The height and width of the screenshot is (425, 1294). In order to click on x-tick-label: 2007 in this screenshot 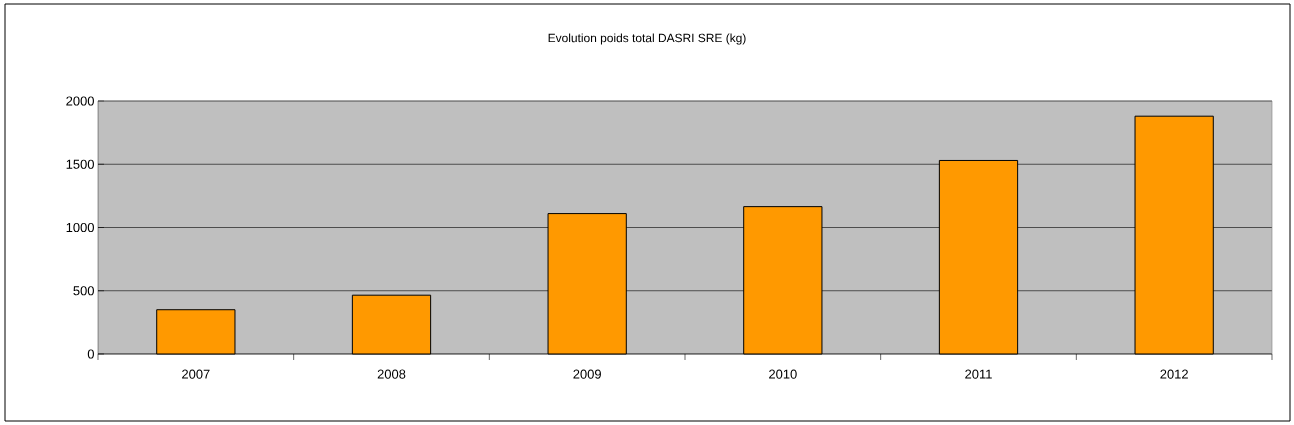, I will do `click(196, 374)`.